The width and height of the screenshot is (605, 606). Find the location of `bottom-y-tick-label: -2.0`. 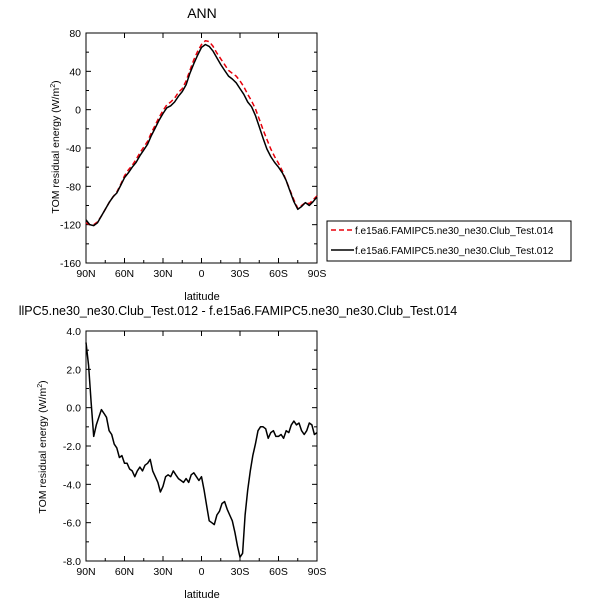

bottom-y-tick-label: -2.0 is located at coordinates (72, 447).